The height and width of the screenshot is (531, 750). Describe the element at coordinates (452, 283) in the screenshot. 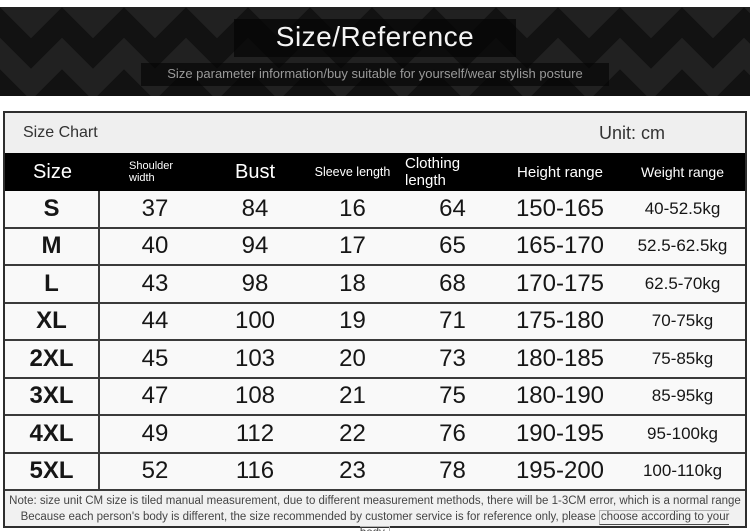

I see `cell-clothing: 68` at that location.